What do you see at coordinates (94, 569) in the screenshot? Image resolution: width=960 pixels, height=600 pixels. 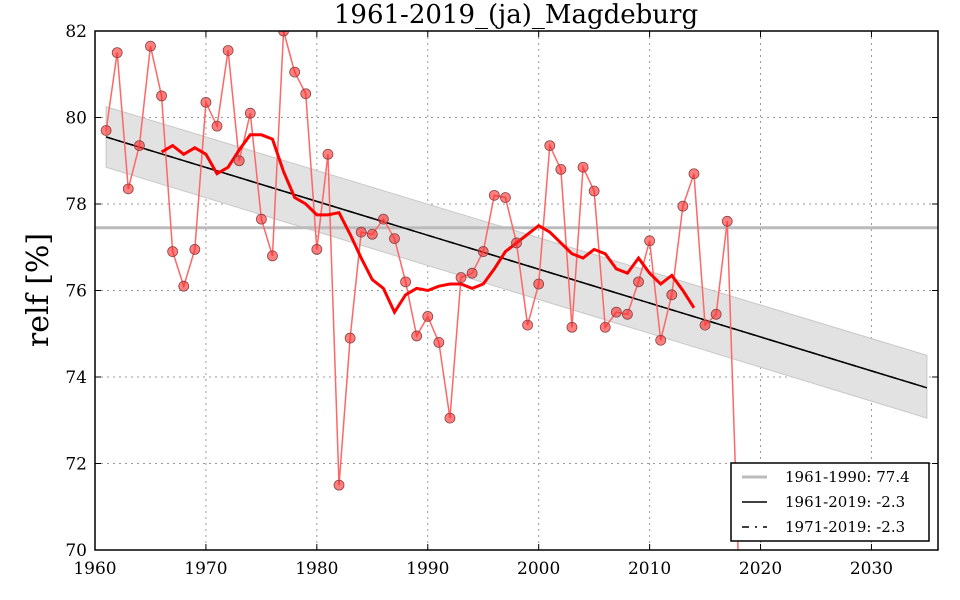 I see `x-tick-label: 1960` at bounding box center [94, 569].